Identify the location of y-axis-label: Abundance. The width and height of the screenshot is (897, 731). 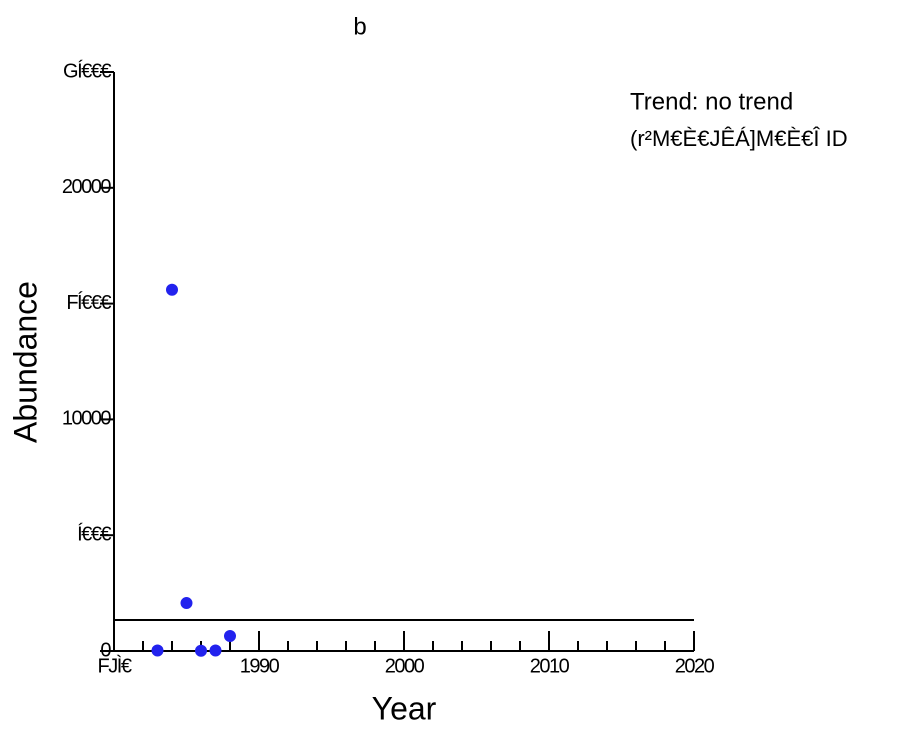
(25, 362).